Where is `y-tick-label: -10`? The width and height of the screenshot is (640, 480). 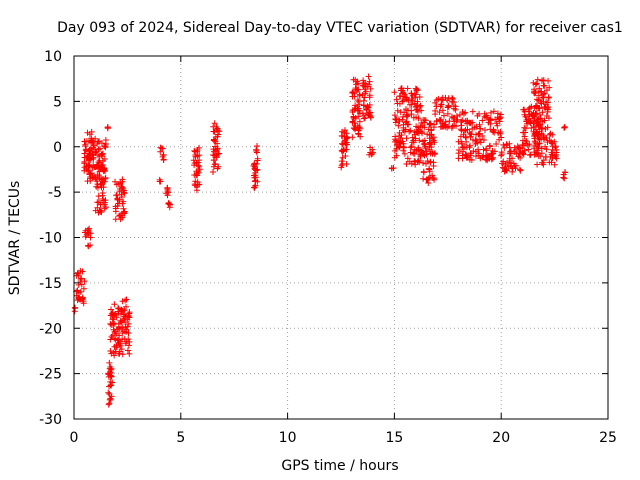 y-tick-label: -10 is located at coordinates (50, 239).